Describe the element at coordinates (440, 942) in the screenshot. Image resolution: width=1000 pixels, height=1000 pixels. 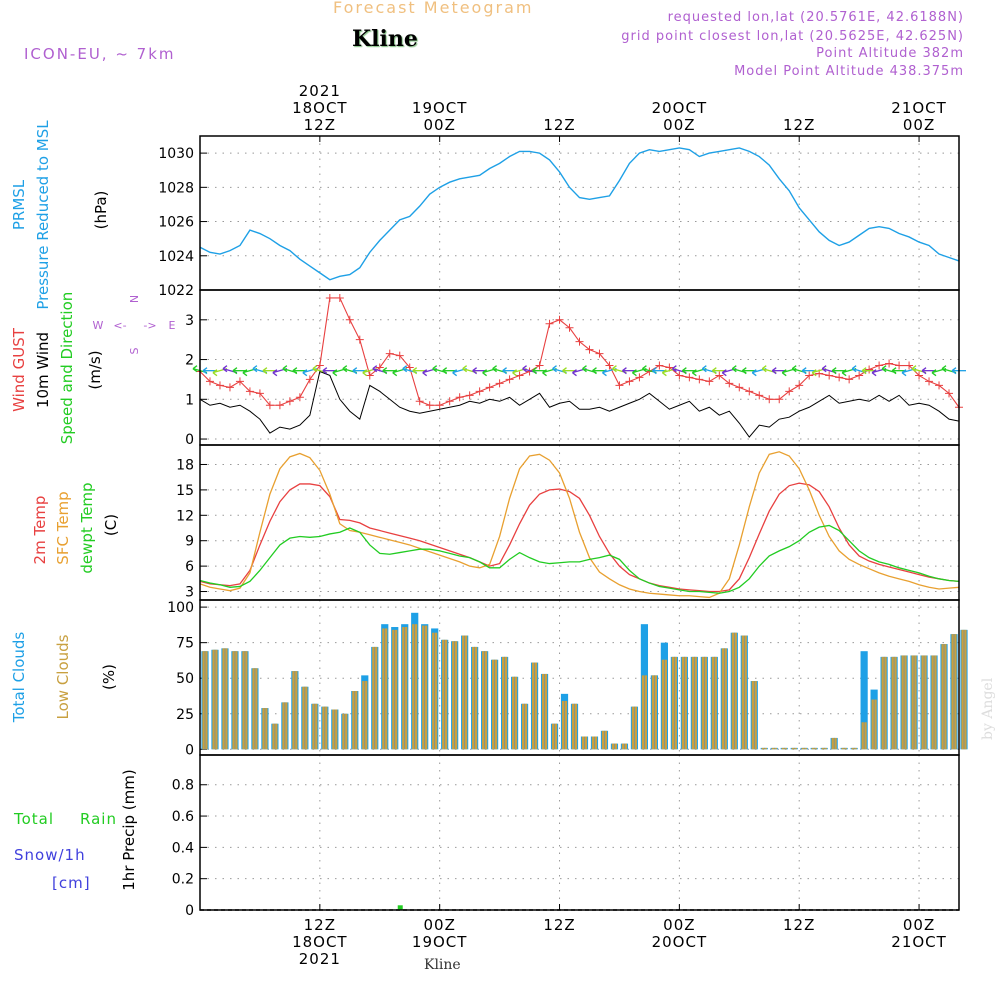
I see `bottom-time-label: 19OCT` at that location.